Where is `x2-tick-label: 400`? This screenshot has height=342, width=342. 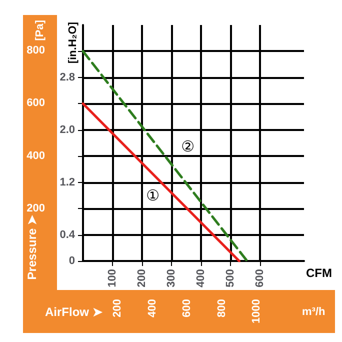 x2-tick-label: 400 is located at coordinates (152, 308).